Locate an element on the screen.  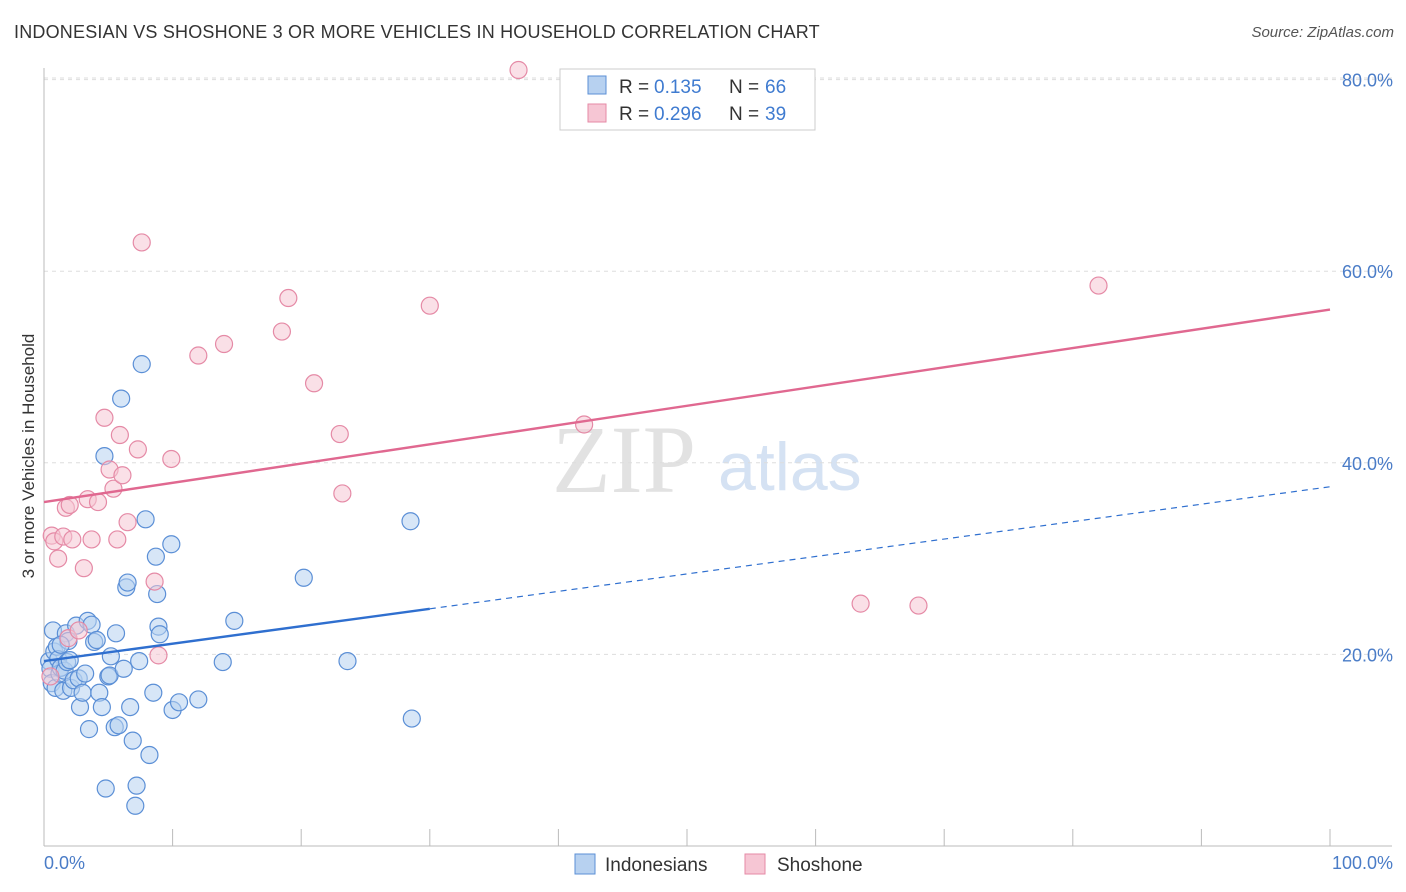
bottom-legend-label-shoshone: Shoshone is located at coordinates (820, 865).